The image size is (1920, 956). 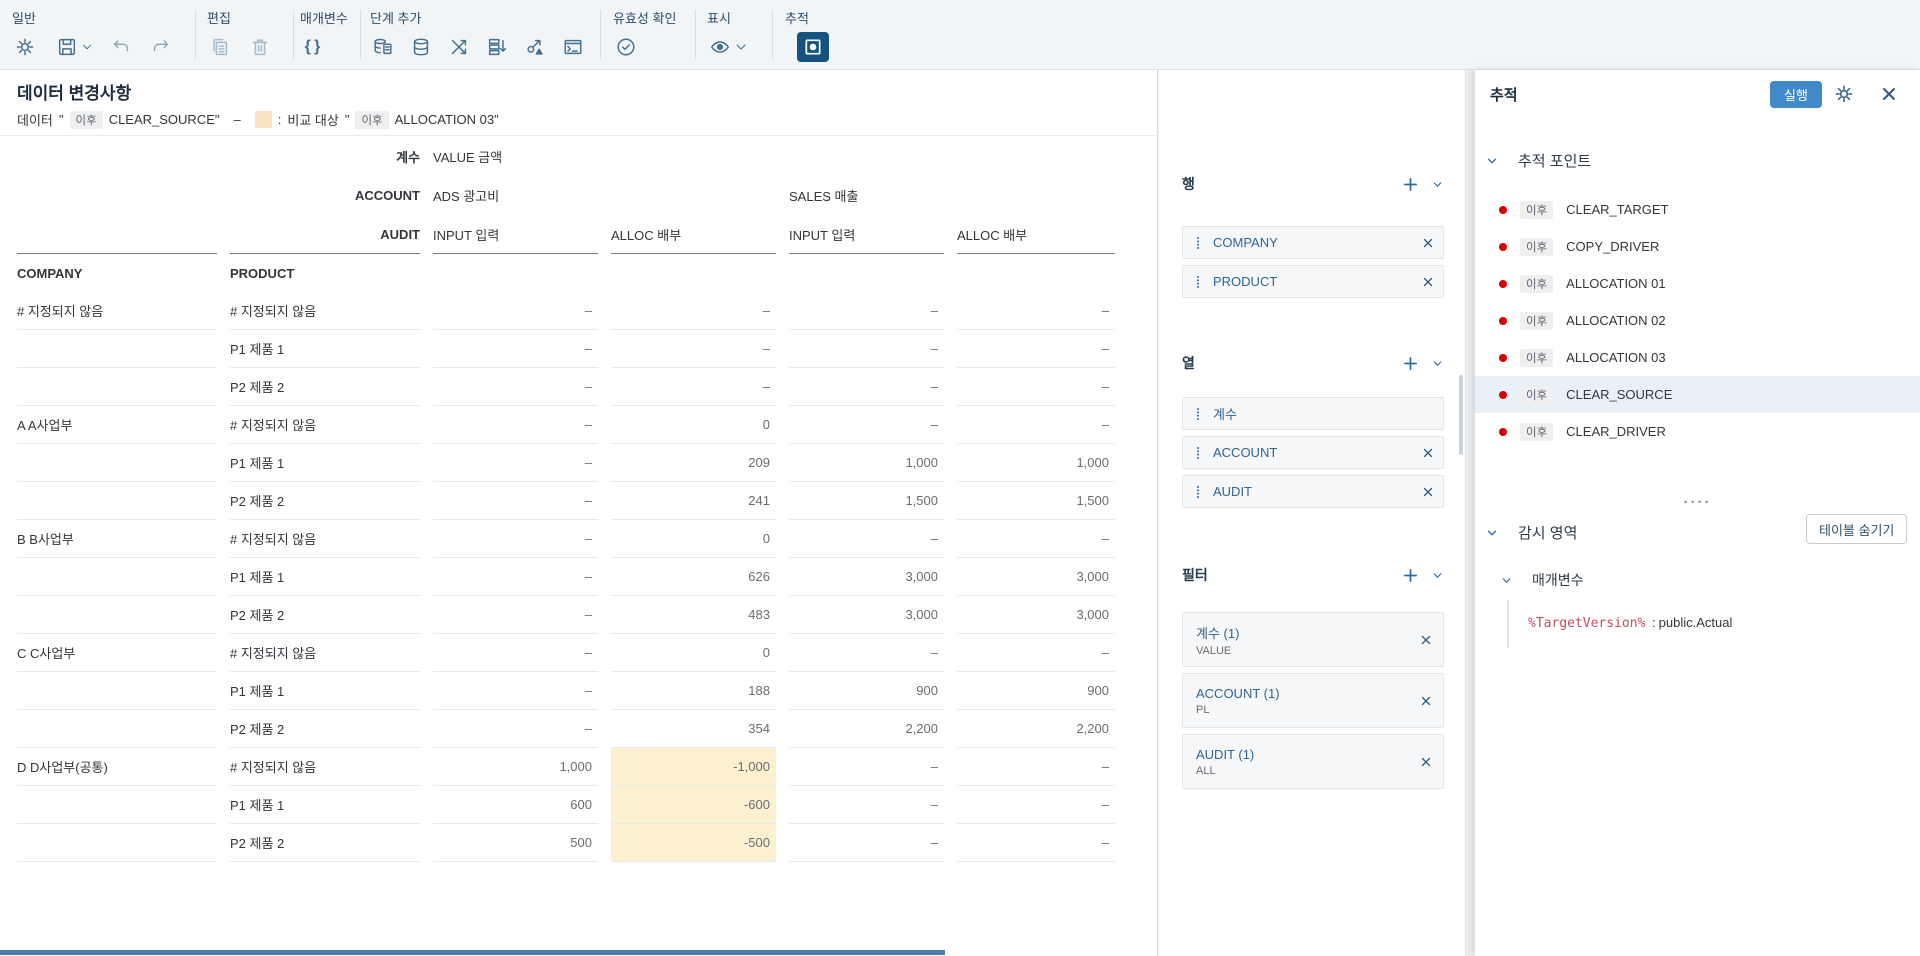 I want to click on chip-label: PRODUCT, so click(x=1245, y=281).